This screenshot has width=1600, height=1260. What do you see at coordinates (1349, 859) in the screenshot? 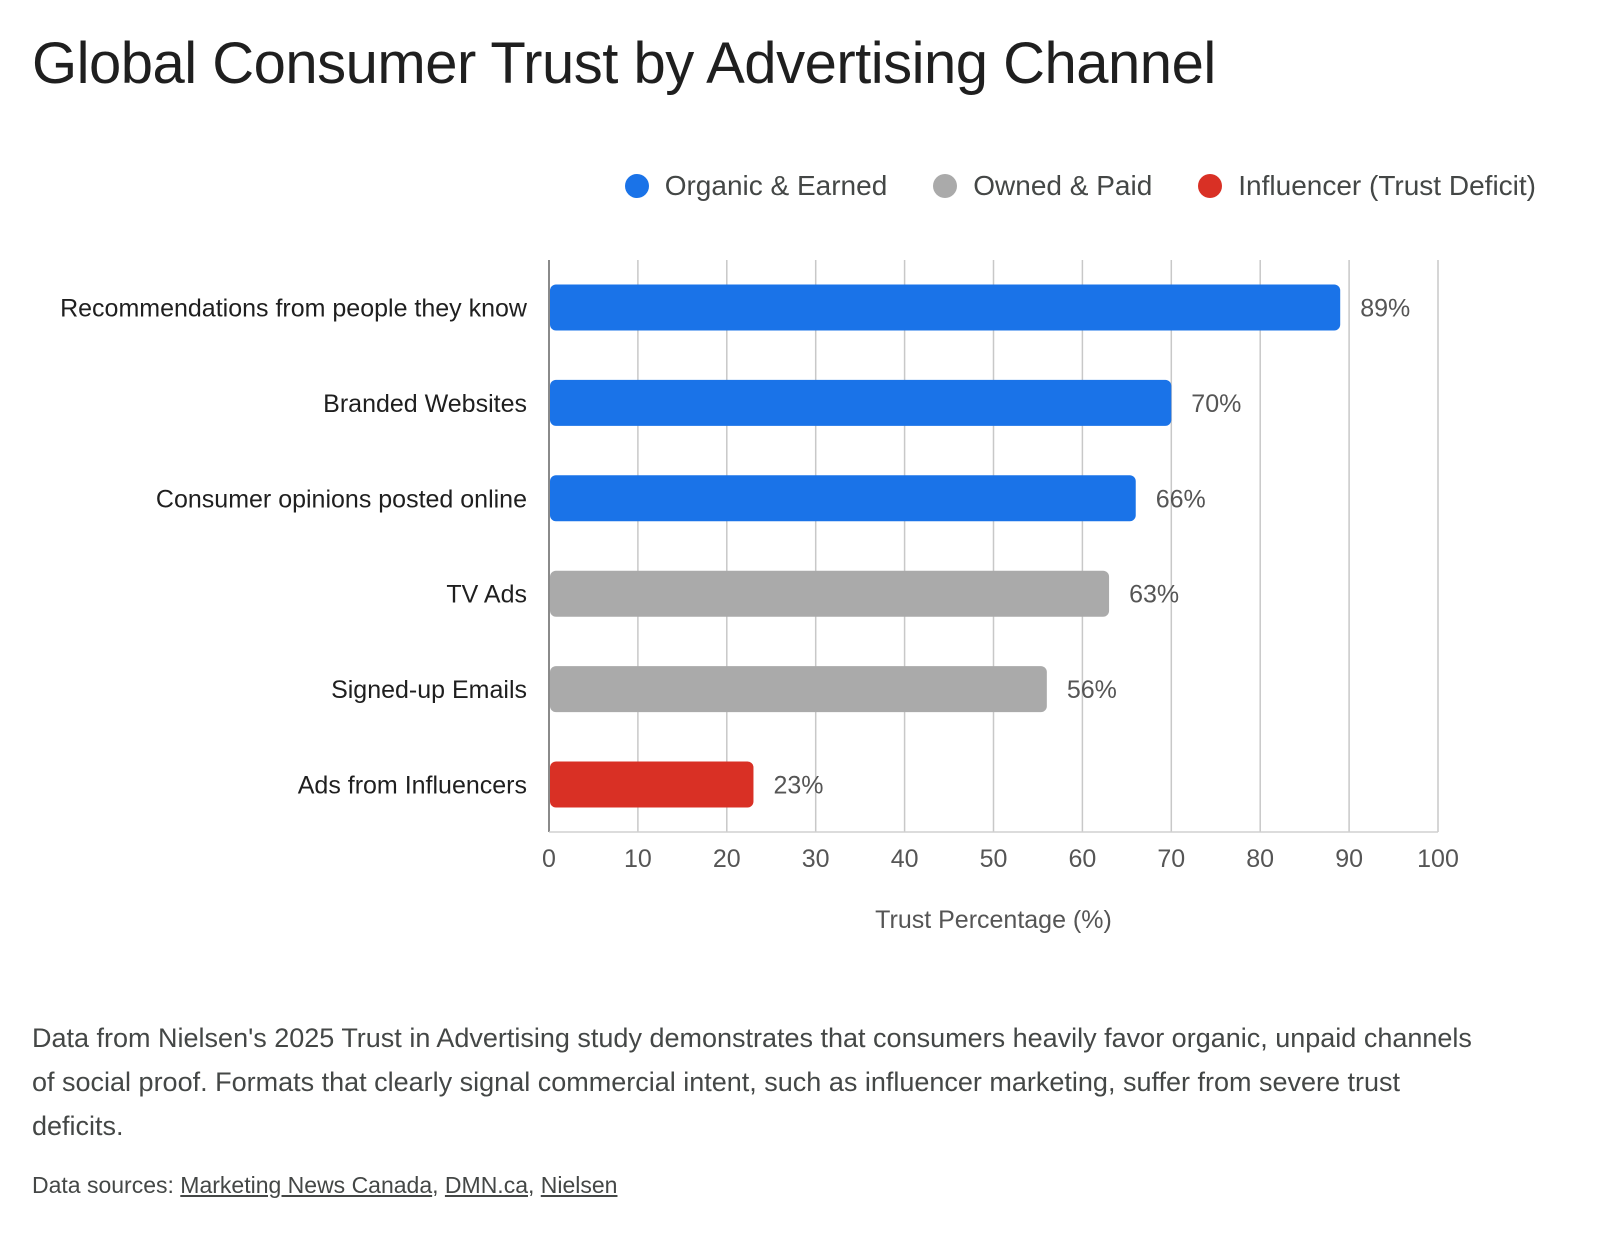
I see `x-tick-label: 90` at bounding box center [1349, 859].